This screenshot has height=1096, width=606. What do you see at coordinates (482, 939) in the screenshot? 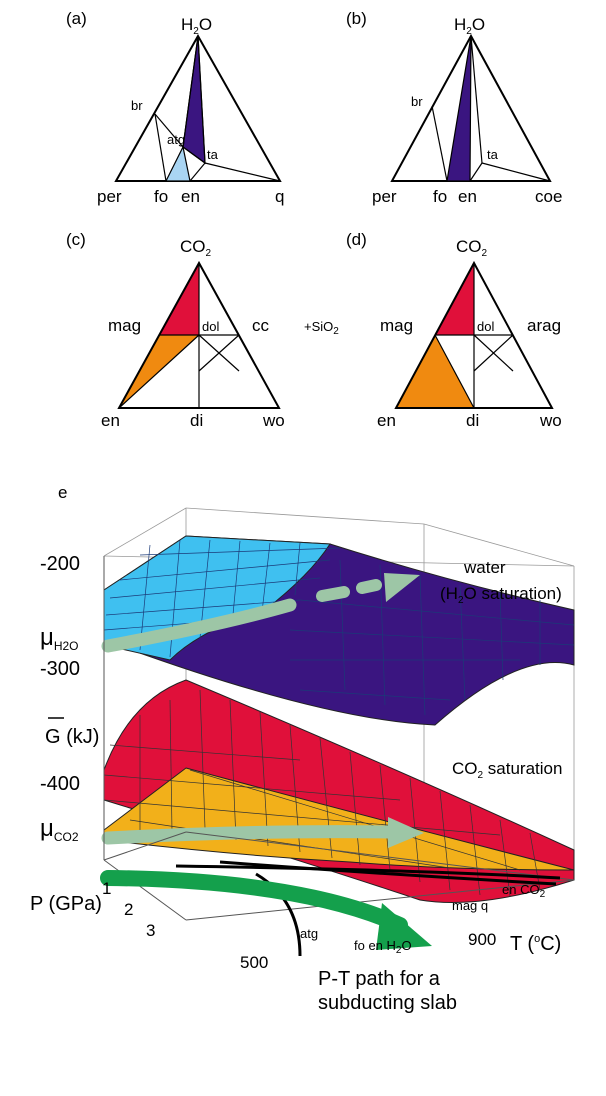
I see `t-tick-label: 900` at bounding box center [482, 939].